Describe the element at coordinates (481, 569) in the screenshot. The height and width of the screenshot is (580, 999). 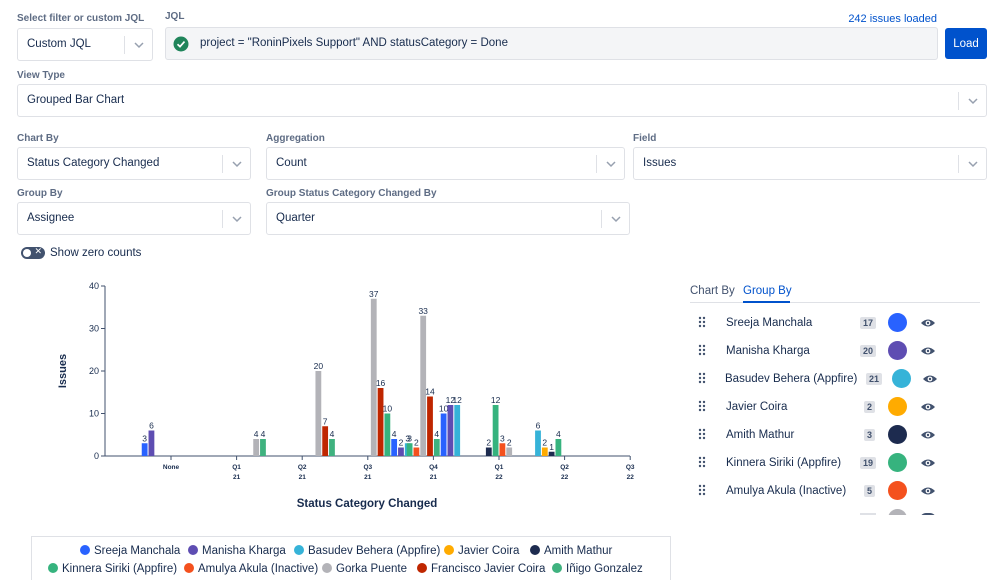
I see `legend-item: Francisco Javier Coira` at that location.